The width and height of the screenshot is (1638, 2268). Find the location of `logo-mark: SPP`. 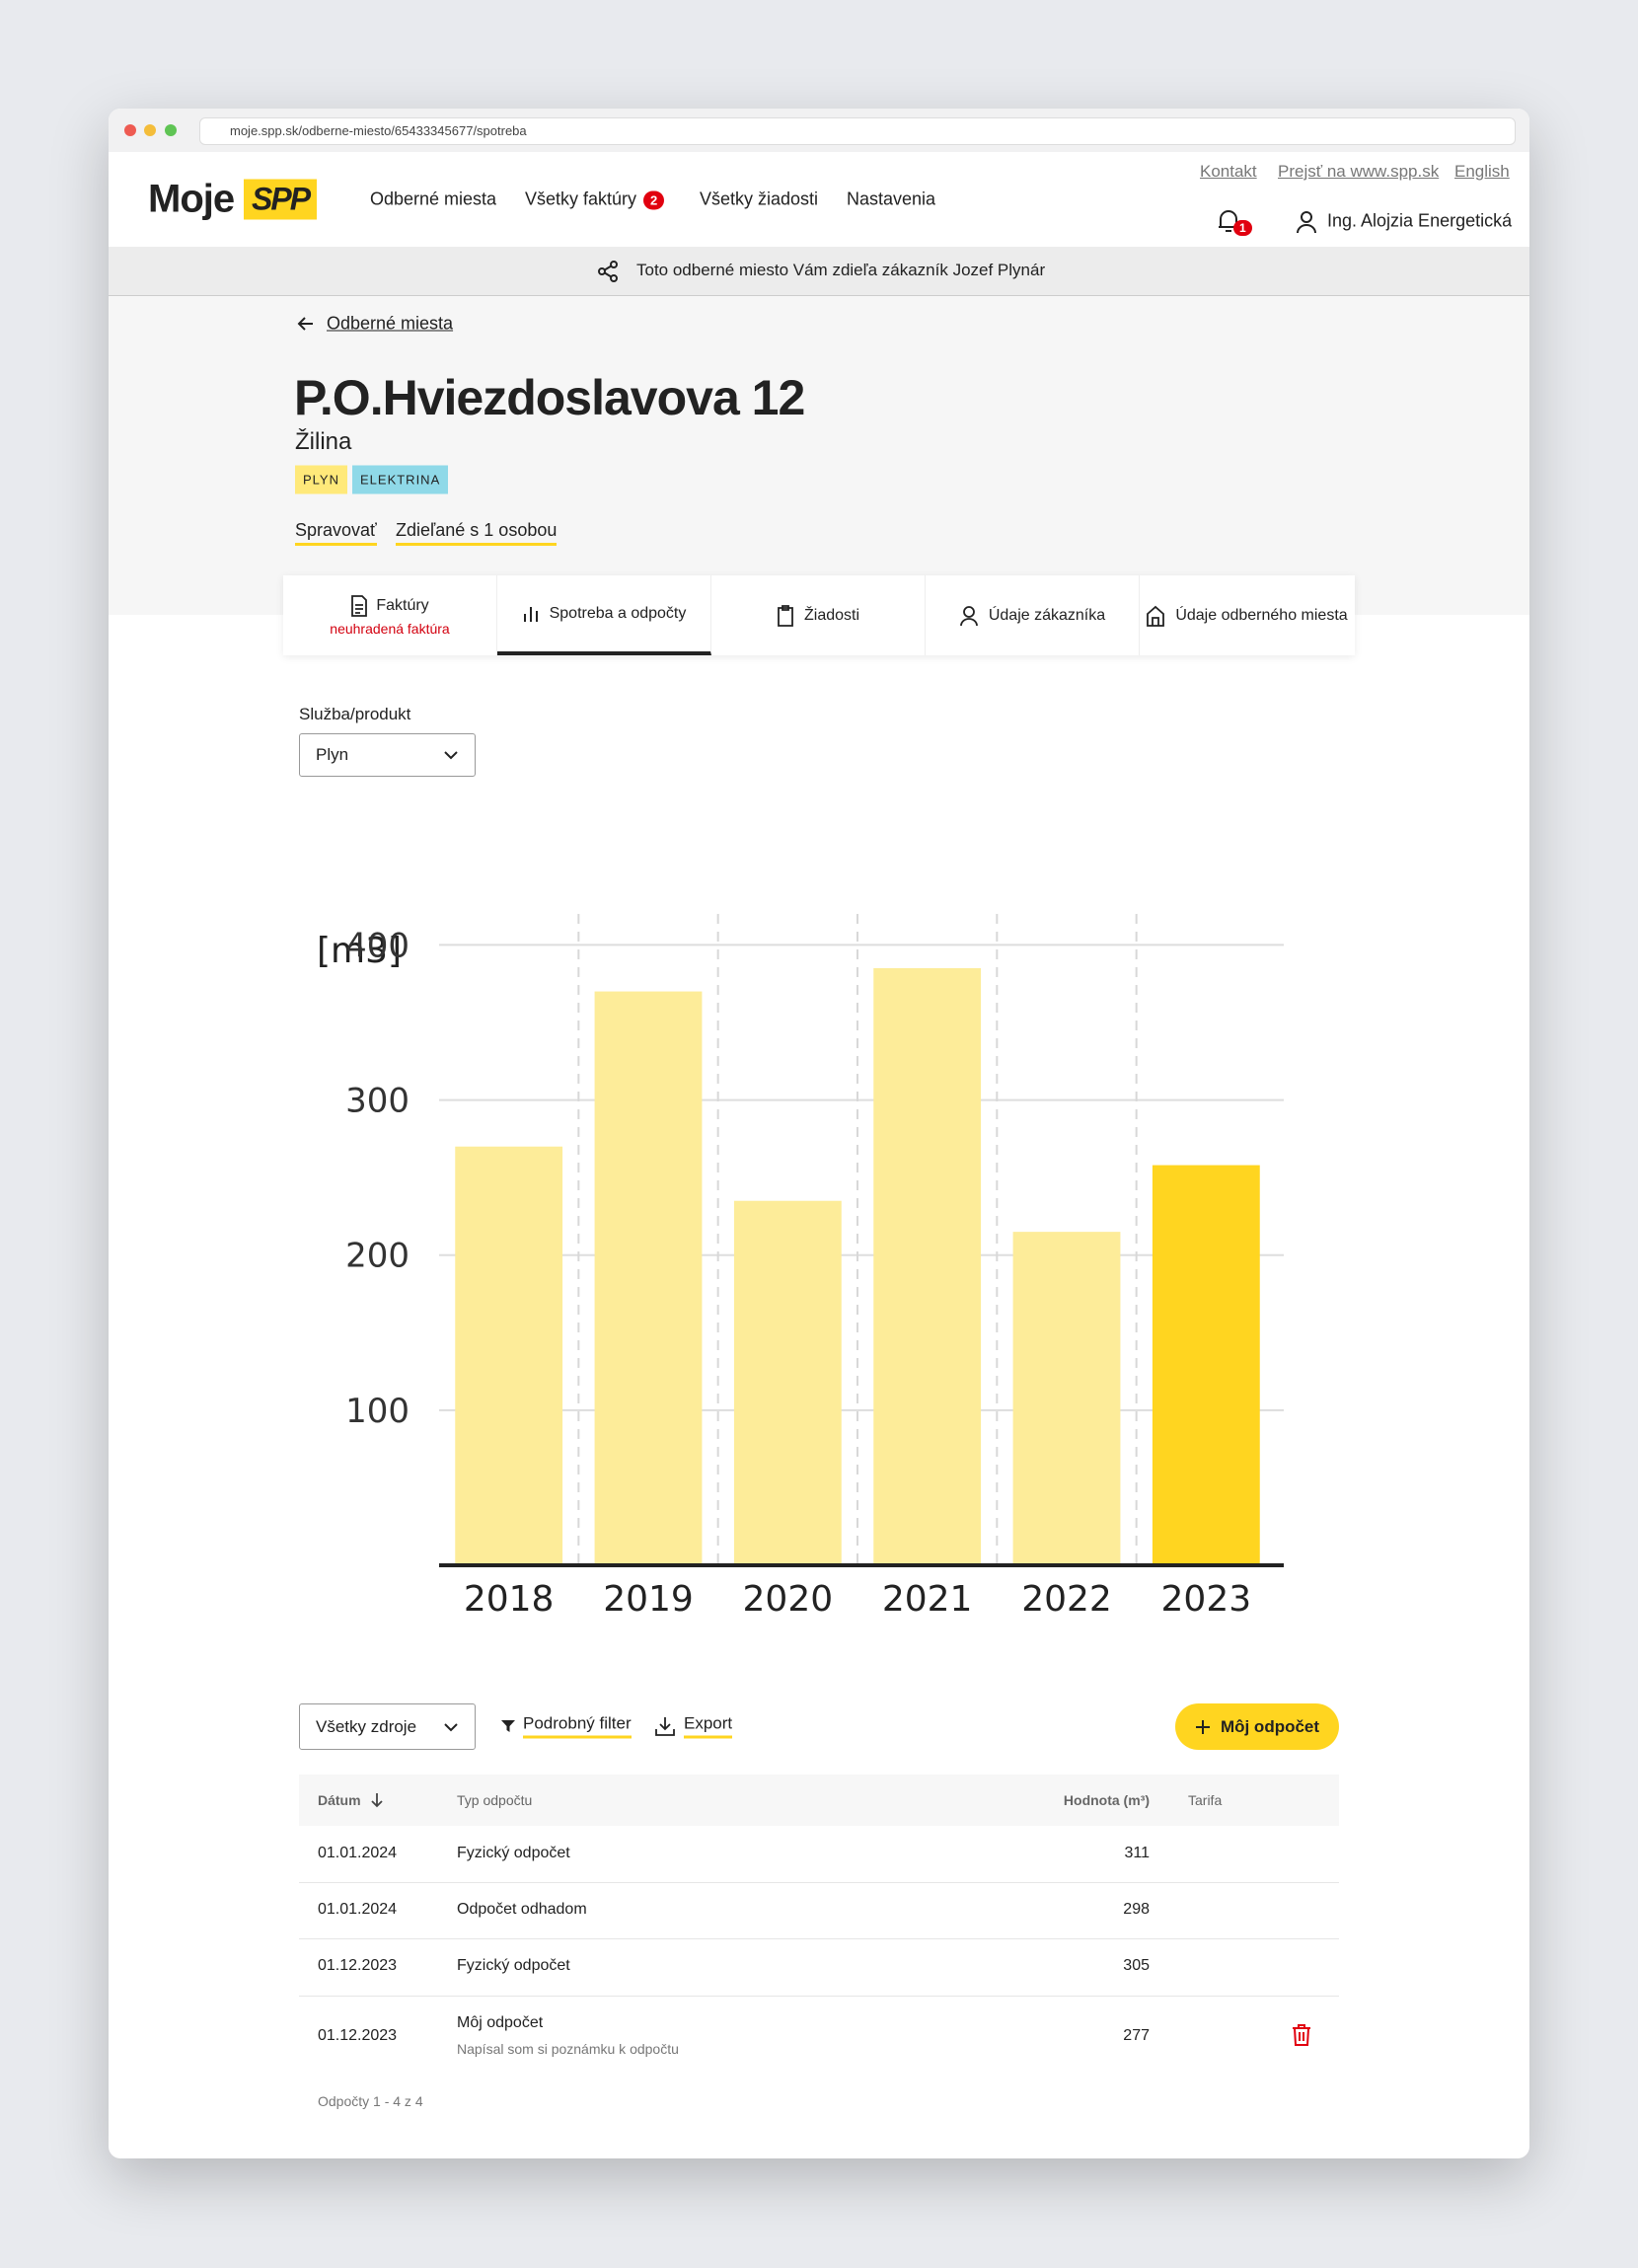

logo-mark: SPP is located at coordinates (281, 199).